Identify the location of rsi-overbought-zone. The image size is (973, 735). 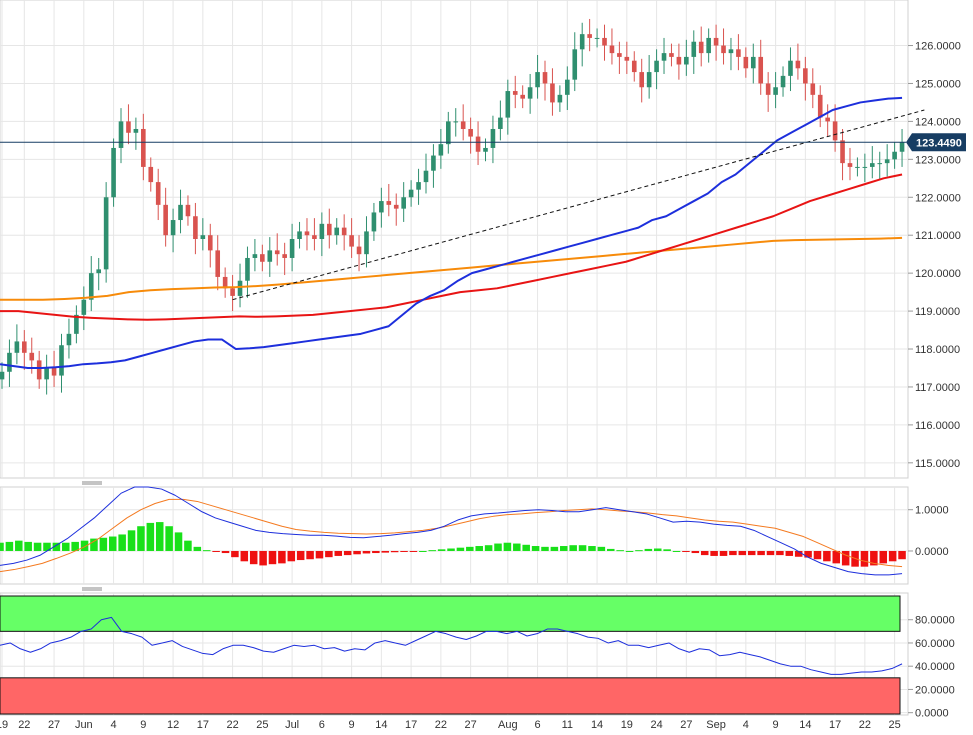
(450, 613).